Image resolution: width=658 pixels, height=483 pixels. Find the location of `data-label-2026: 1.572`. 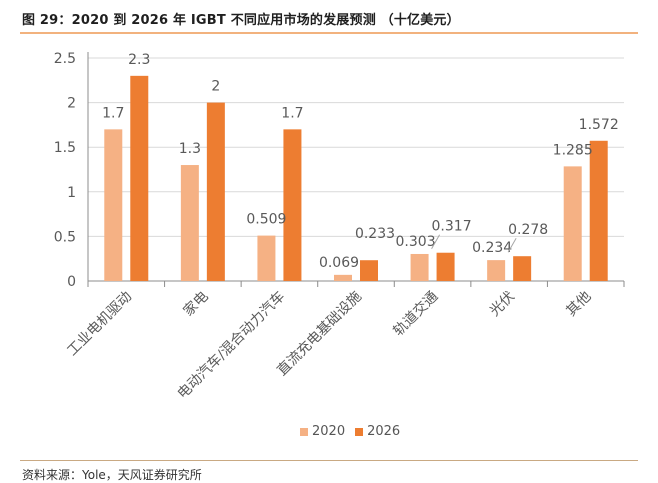

data-label-2026: 1.572 is located at coordinates (599, 125).